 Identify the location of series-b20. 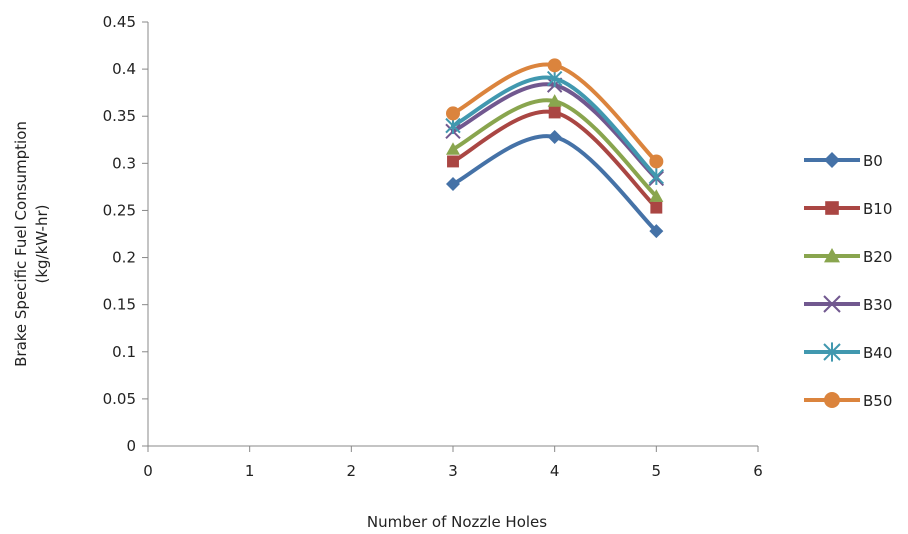
(555, 148).